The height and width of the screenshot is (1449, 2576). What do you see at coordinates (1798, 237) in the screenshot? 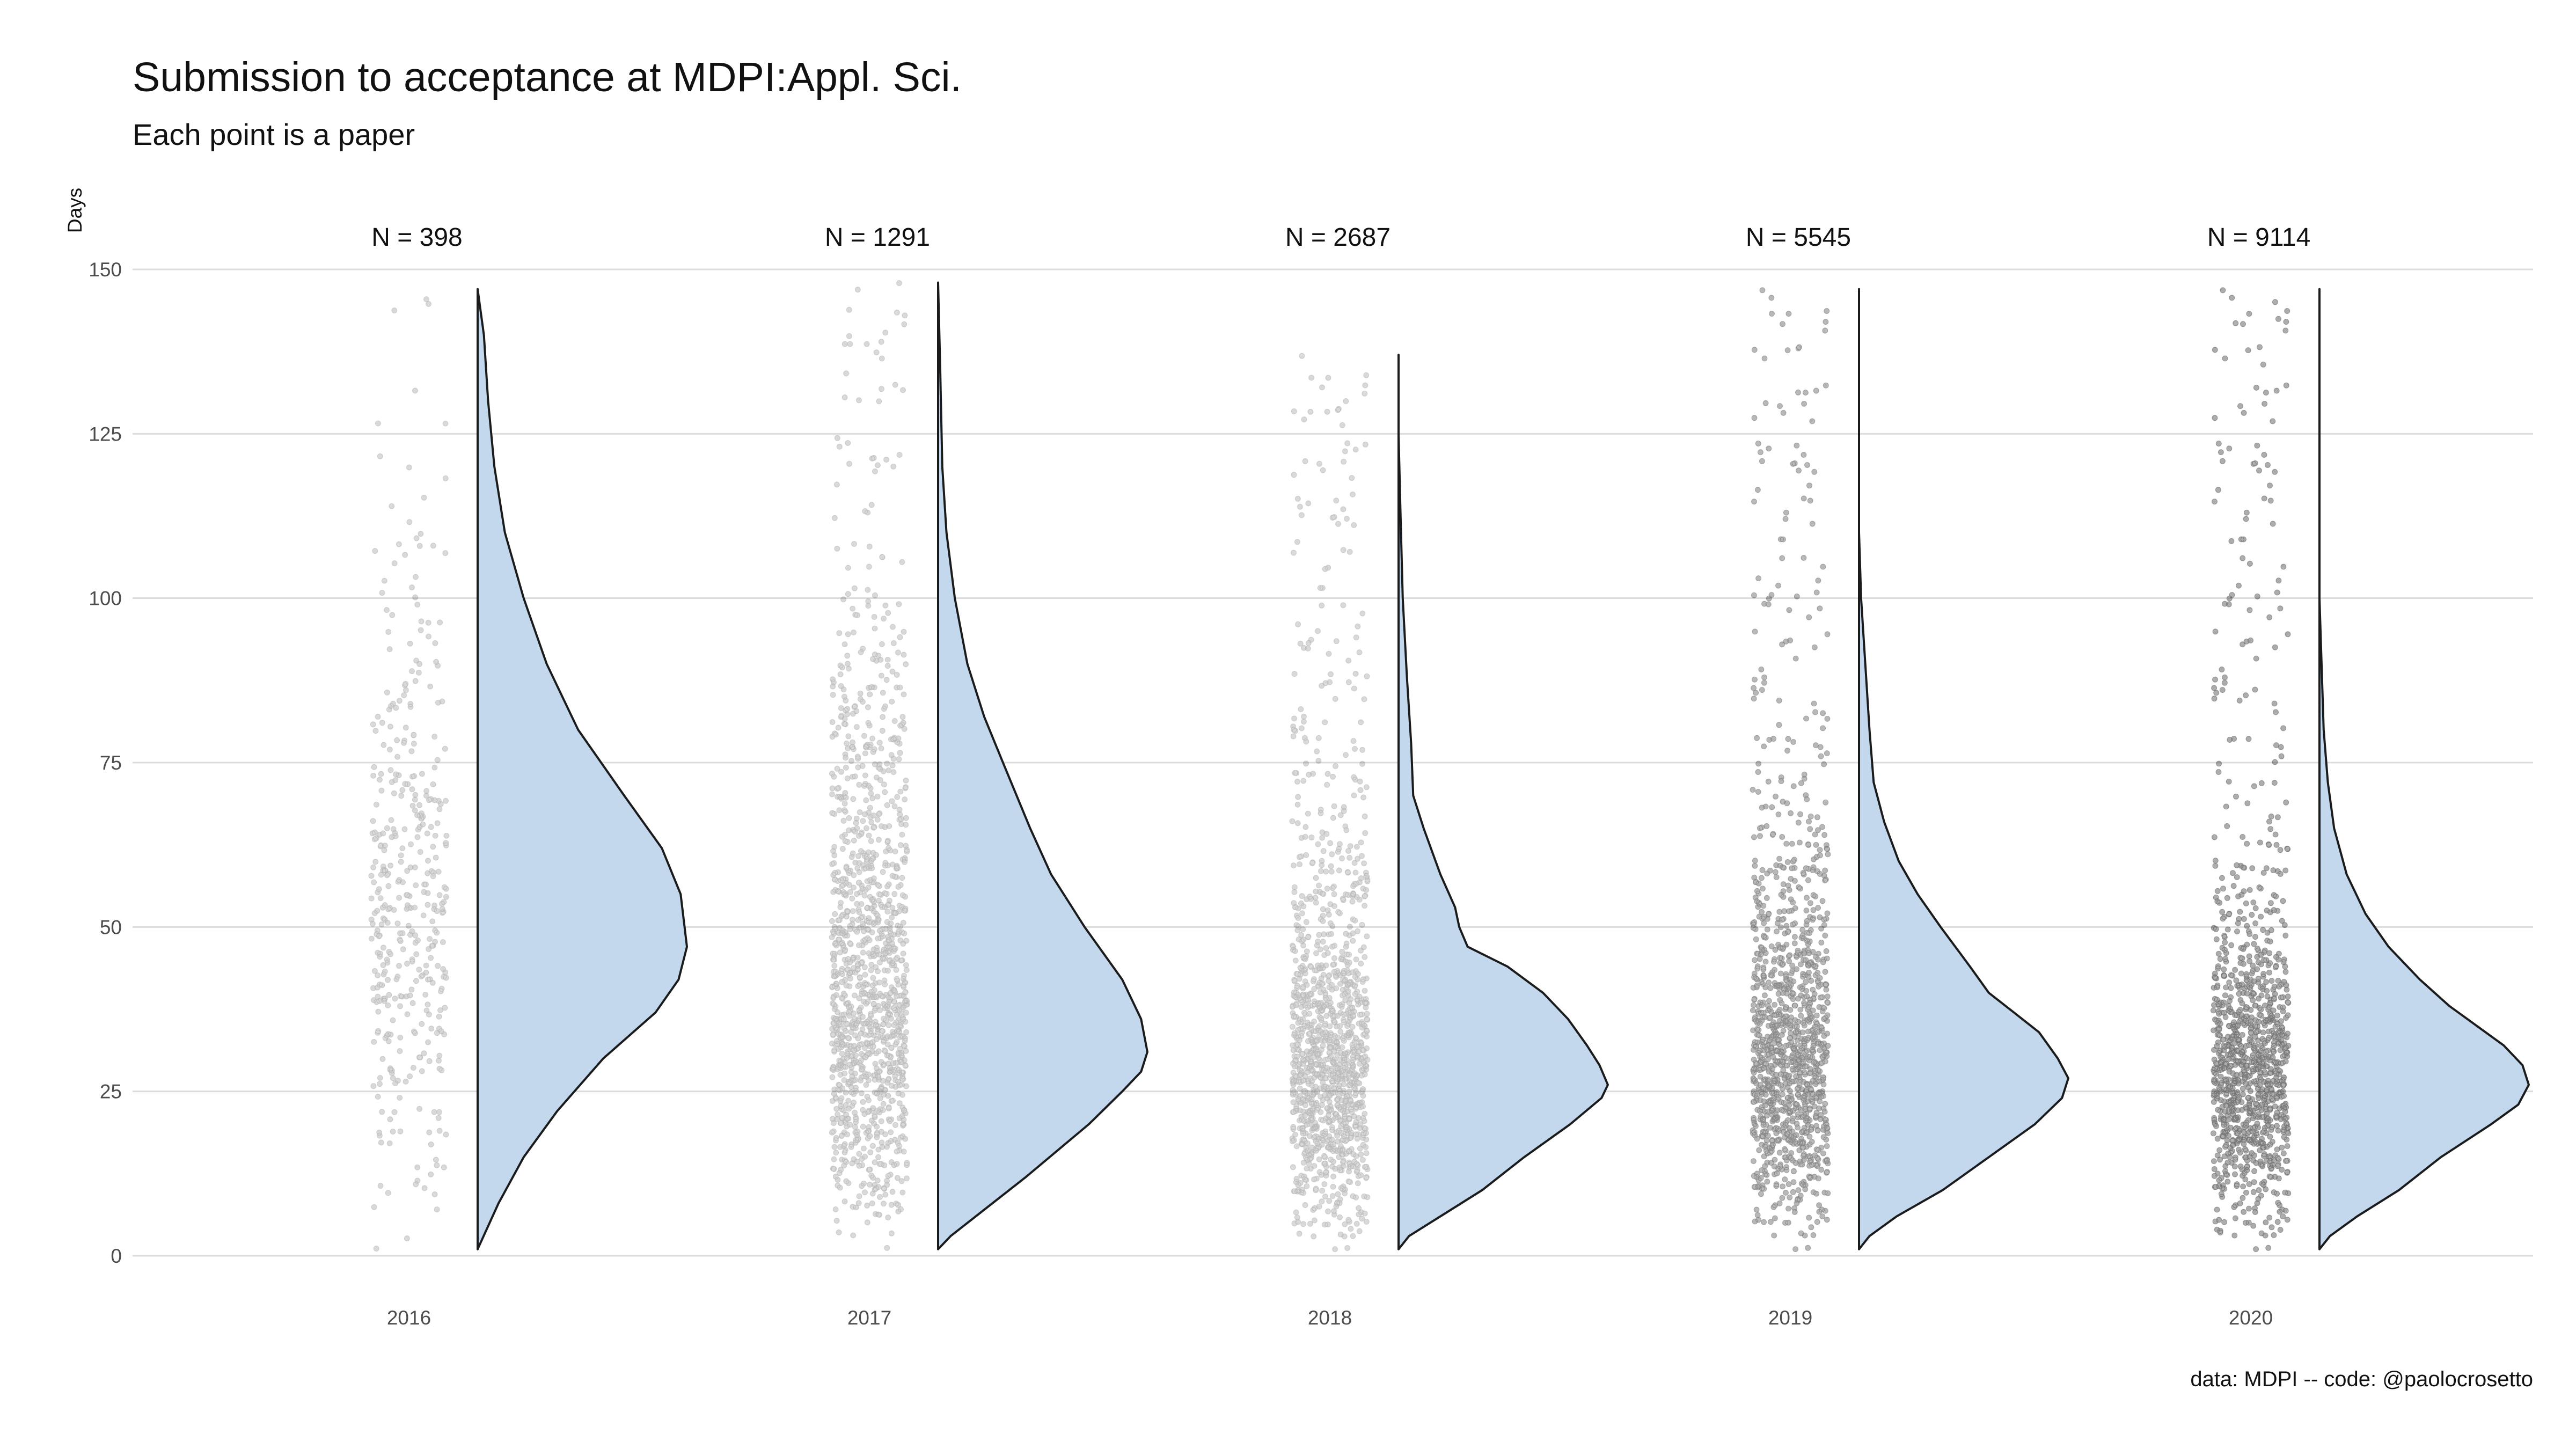
I see `group-n-label: N = 5545` at bounding box center [1798, 237].